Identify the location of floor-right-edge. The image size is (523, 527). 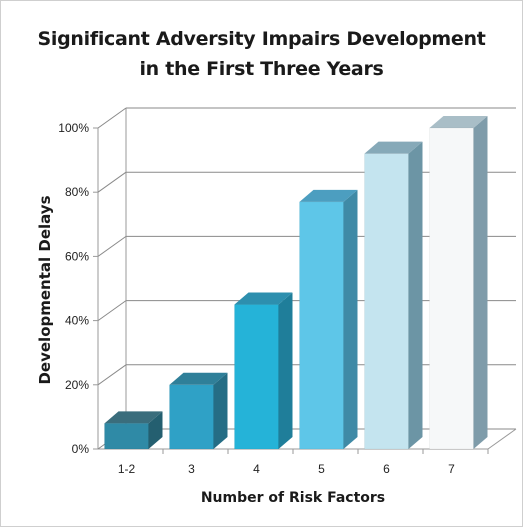
(502, 439).